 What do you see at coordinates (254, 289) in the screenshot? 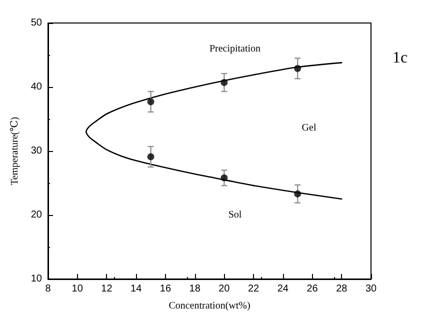
I see `x-tick-label: 22` at bounding box center [254, 289].